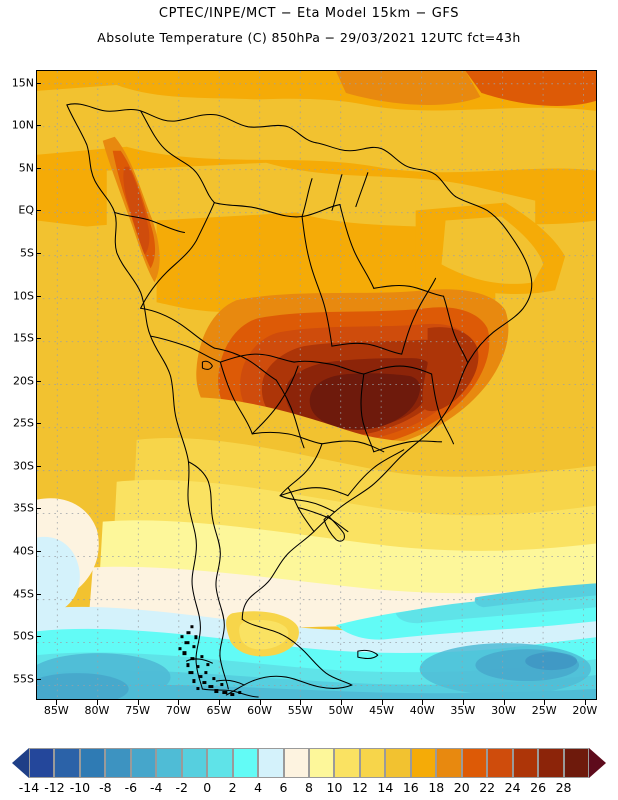 This screenshot has height=800, width=618. I want to click on colorbar-tick-label: -12, so click(54, 787).